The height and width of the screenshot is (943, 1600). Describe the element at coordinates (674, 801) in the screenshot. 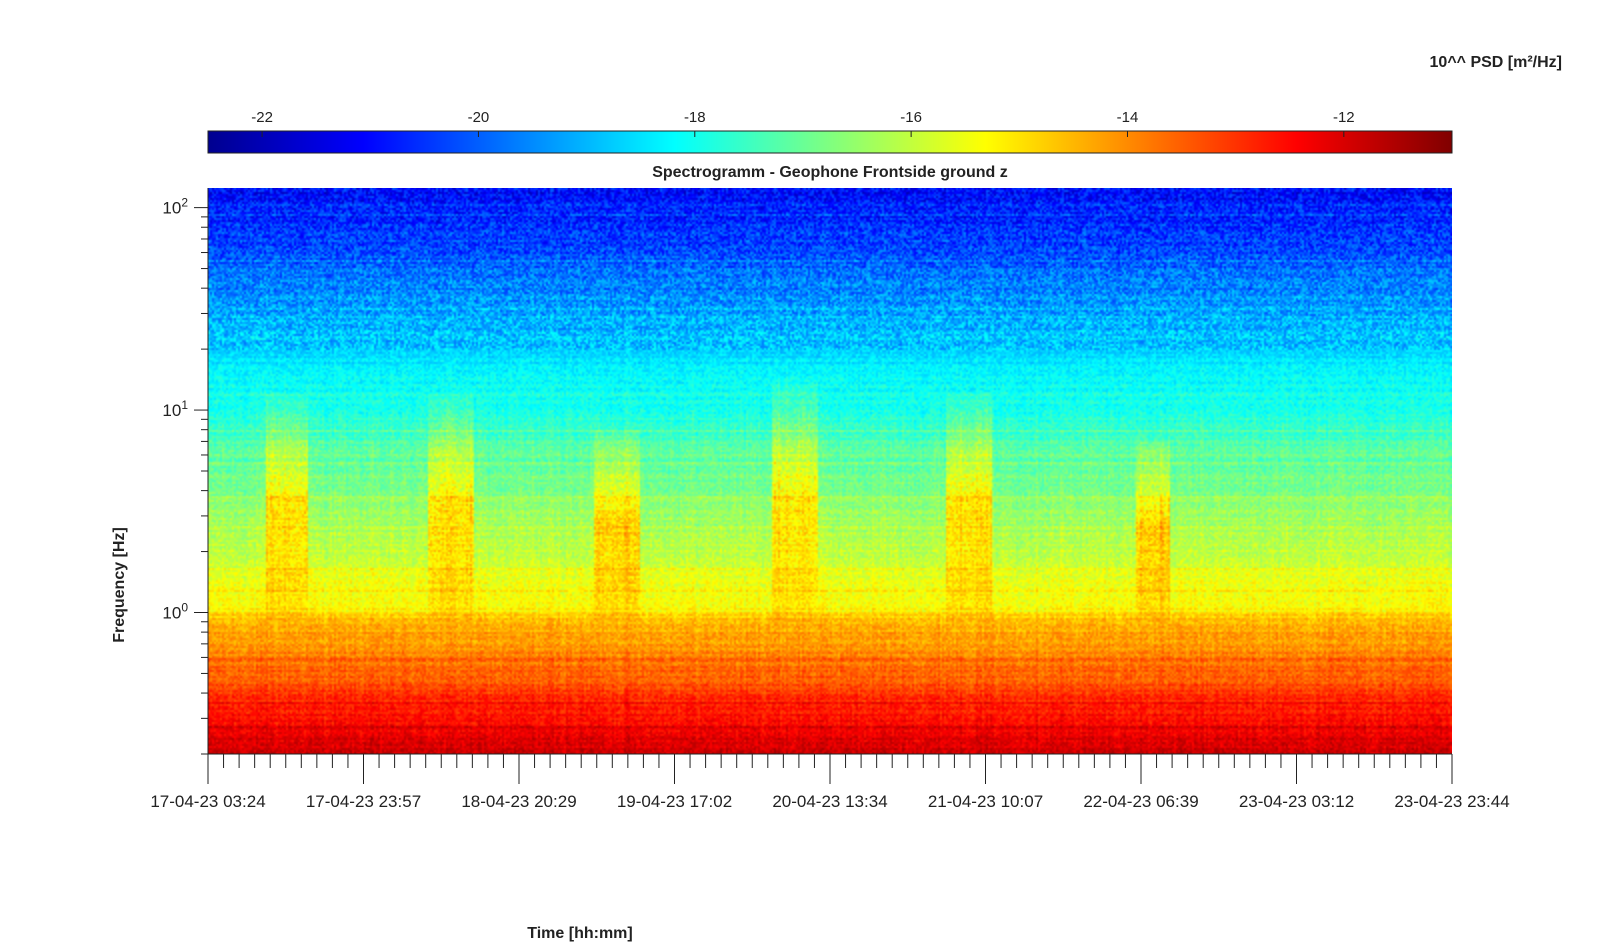

I see `x-tick-label: 19-04-23 17:02` at that location.